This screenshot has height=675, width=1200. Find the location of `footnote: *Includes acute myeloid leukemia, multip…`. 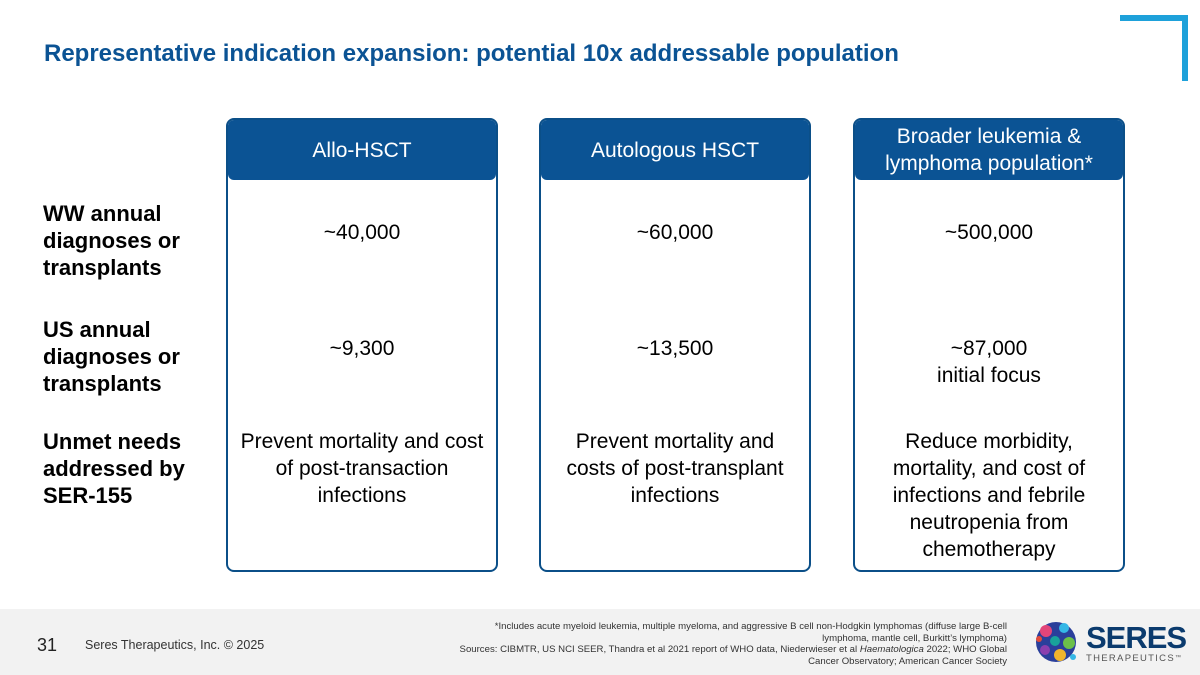

footnote: *Includes acute myeloid leukemia, multip… is located at coordinates (727, 644).